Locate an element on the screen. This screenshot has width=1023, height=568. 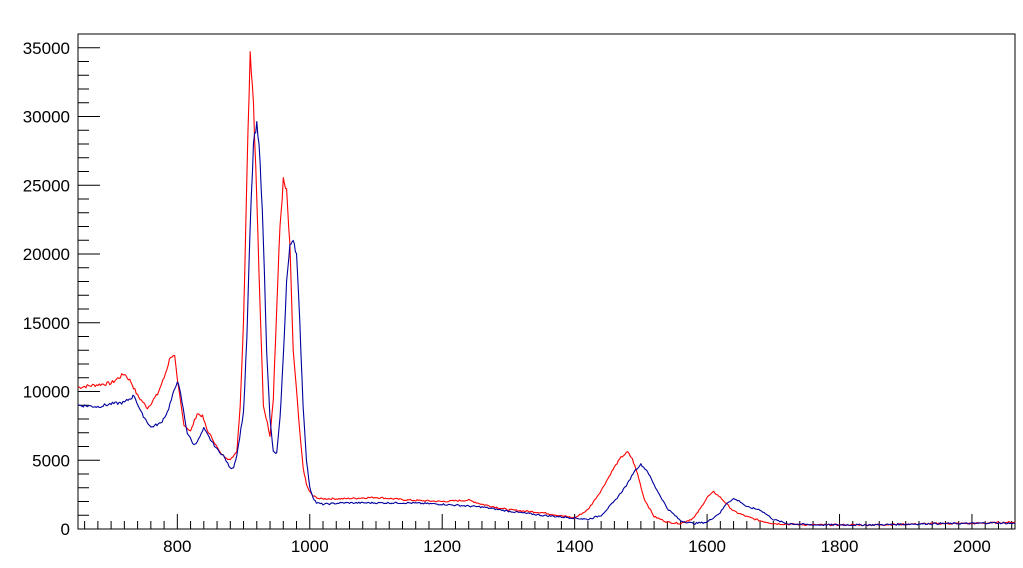
x-tick-label: 800 is located at coordinates (177, 546).